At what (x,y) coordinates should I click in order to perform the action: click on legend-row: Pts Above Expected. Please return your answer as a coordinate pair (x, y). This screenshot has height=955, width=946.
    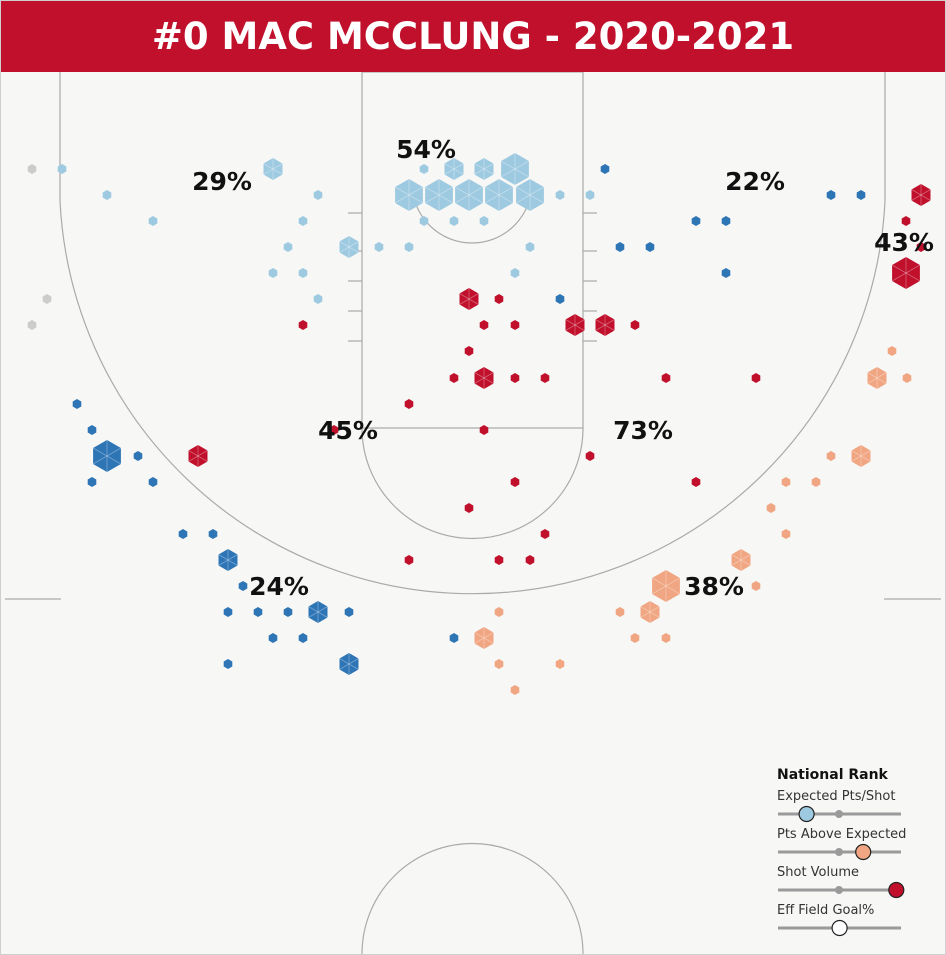
    Looking at the image, I should click on (857, 846).